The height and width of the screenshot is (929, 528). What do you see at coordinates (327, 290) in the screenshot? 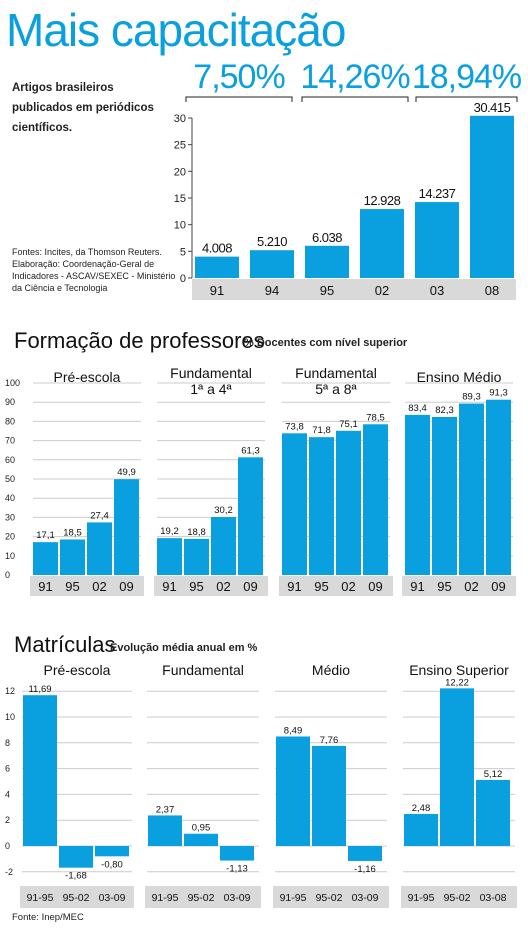
I see `chart1-x-tick: 95` at bounding box center [327, 290].